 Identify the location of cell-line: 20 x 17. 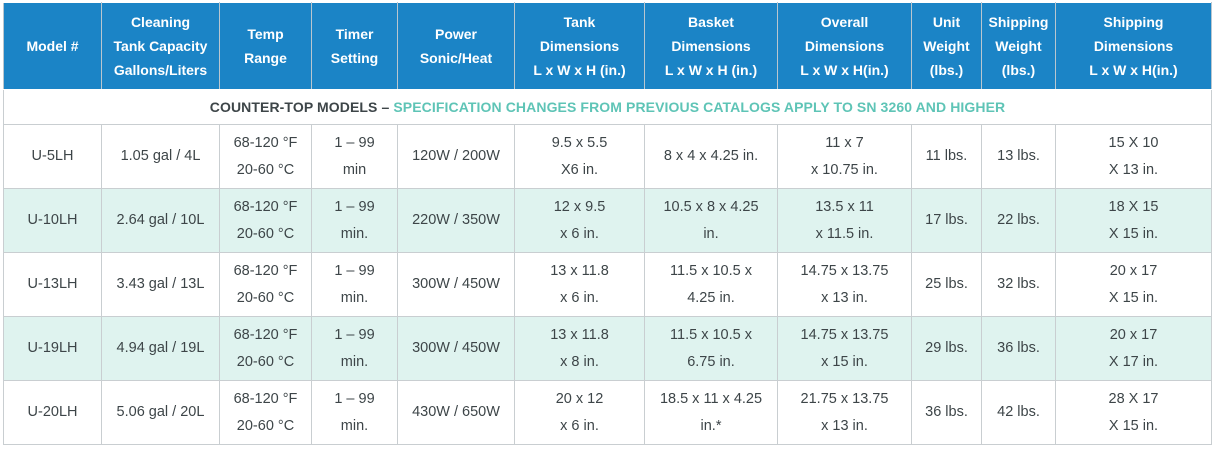
(1133, 334).